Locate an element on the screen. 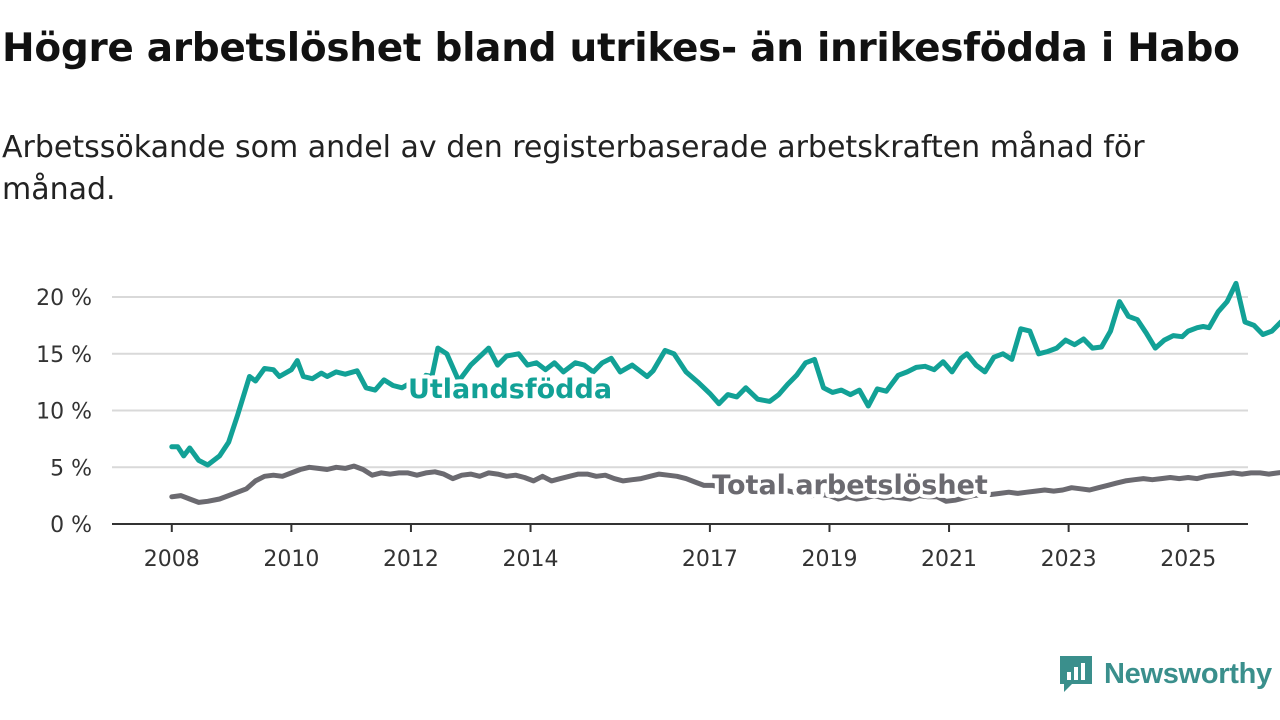 This screenshot has height=720, width=1280. x-tick-label: 2008 is located at coordinates (172, 559).